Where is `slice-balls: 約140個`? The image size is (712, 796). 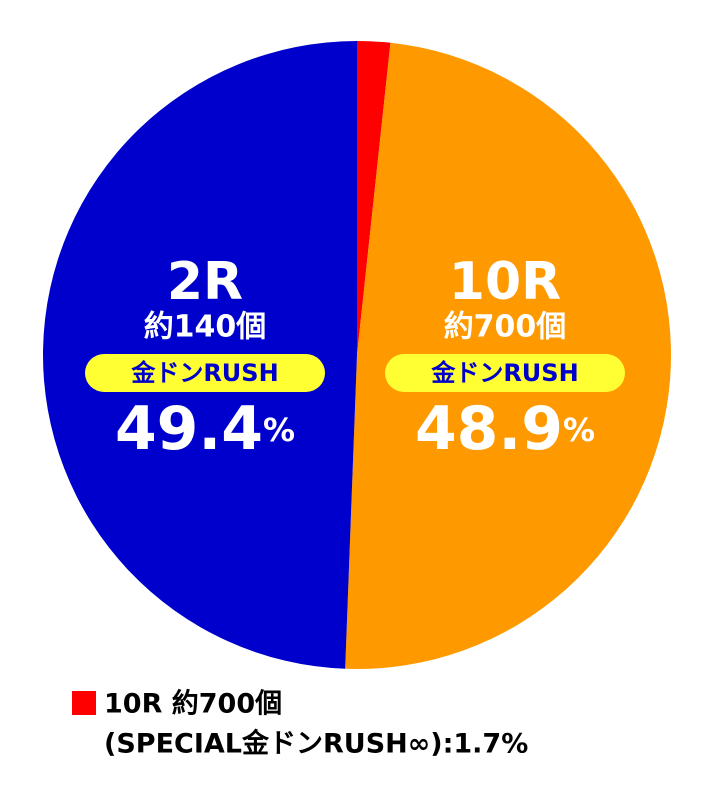
slice-balls: 約140個 is located at coordinates (205, 327).